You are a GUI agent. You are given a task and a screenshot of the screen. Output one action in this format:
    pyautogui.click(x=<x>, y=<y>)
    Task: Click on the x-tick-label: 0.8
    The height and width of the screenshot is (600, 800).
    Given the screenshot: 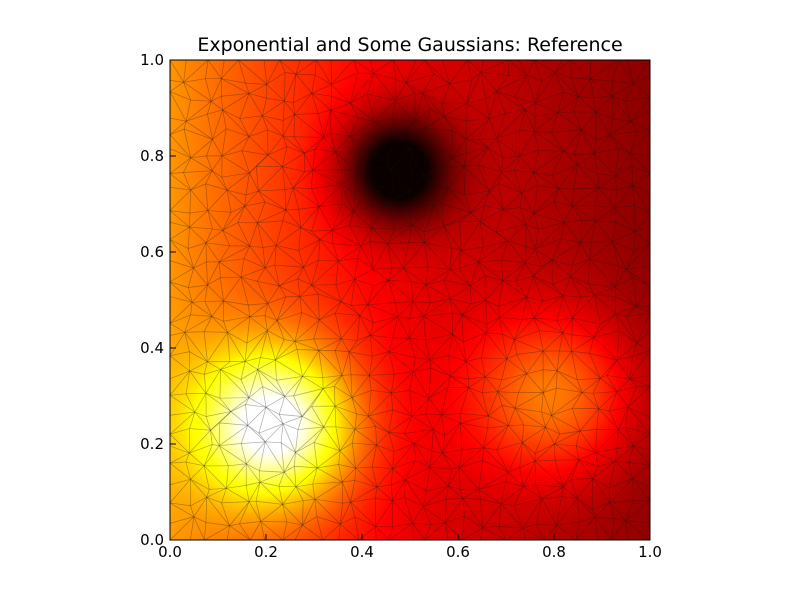 What is the action you would take?
    pyautogui.click(x=554, y=552)
    